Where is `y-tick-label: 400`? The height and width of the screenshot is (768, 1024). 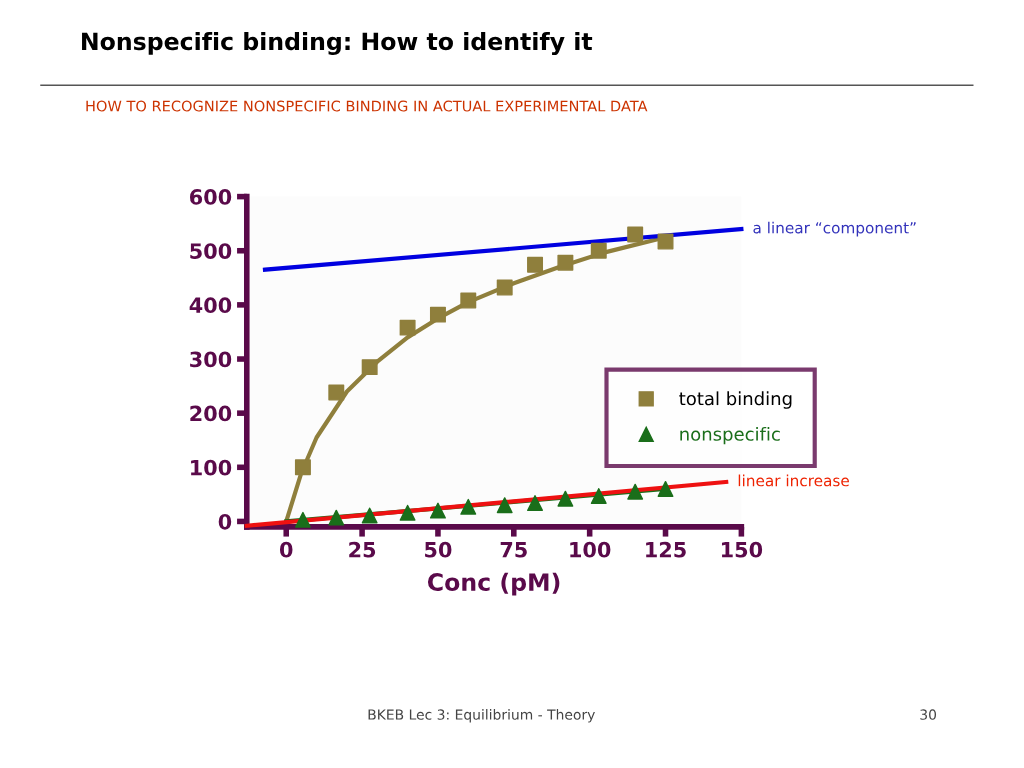
y-tick-label: 400 is located at coordinates (210, 305).